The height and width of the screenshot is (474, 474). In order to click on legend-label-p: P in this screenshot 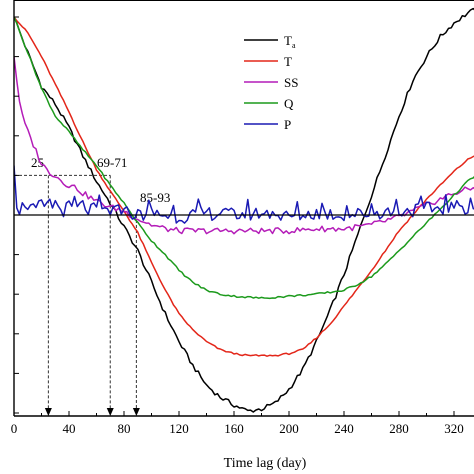, I will do `click(287, 124)`.